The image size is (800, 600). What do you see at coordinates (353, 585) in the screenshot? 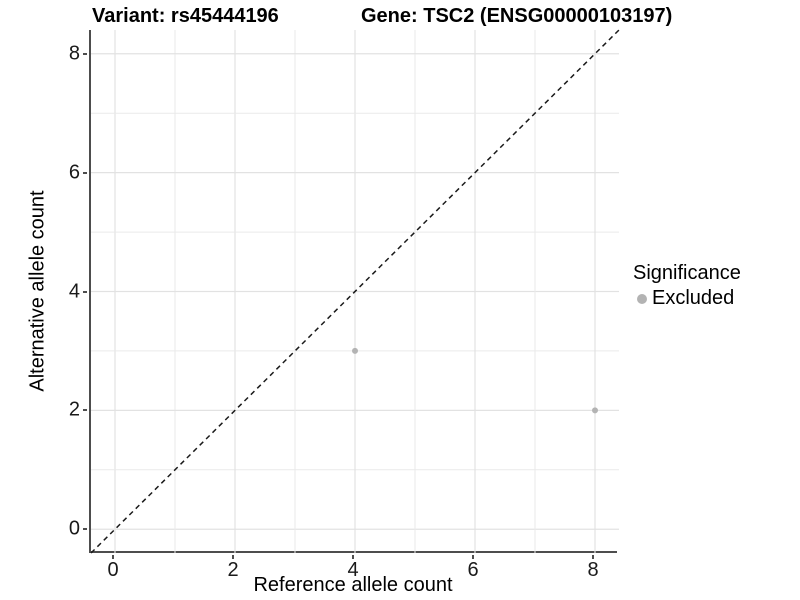
I see `x-axis-title: Reference allele count` at bounding box center [353, 585].